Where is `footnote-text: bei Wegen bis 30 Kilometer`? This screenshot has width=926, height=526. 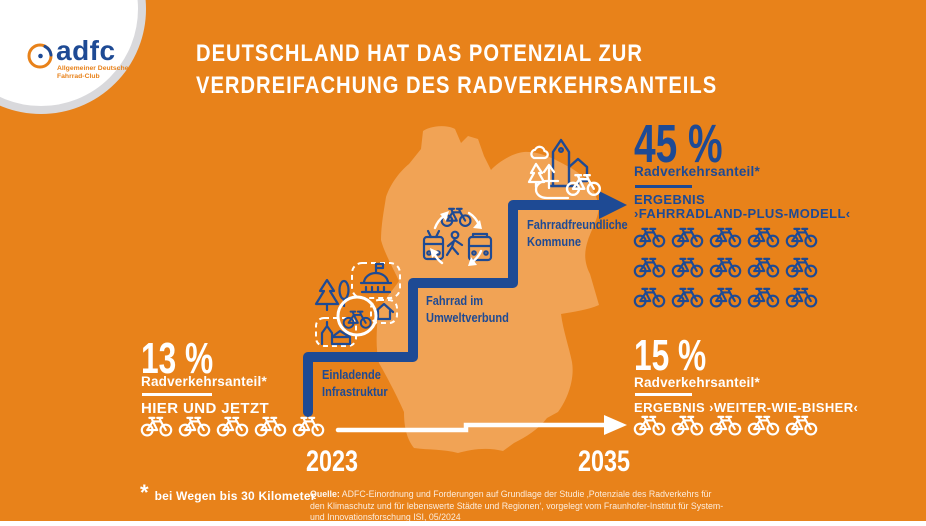
footnote-text: bei Wegen bis 30 Kilometer is located at coordinates (235, 496).